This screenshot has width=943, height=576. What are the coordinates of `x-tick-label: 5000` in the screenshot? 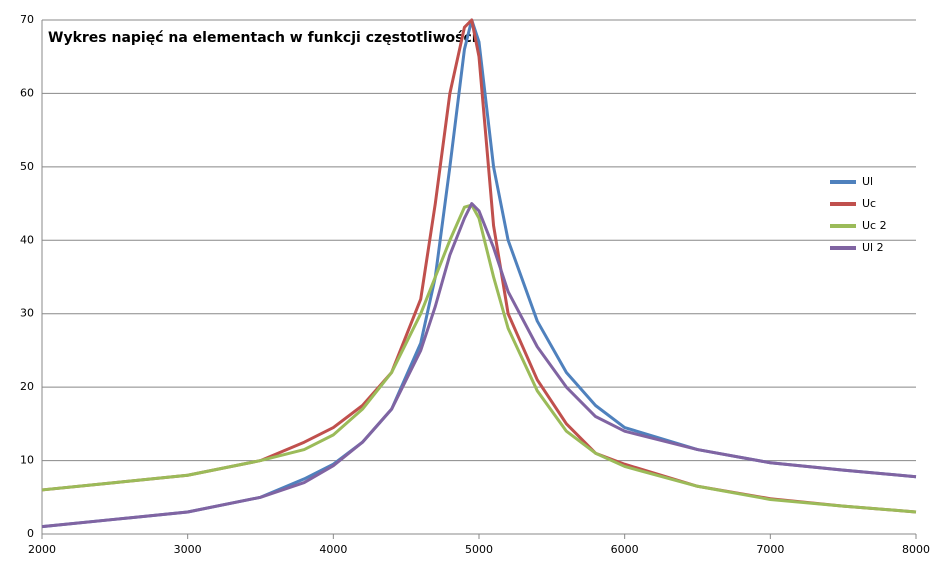 It's located at (479, 549).